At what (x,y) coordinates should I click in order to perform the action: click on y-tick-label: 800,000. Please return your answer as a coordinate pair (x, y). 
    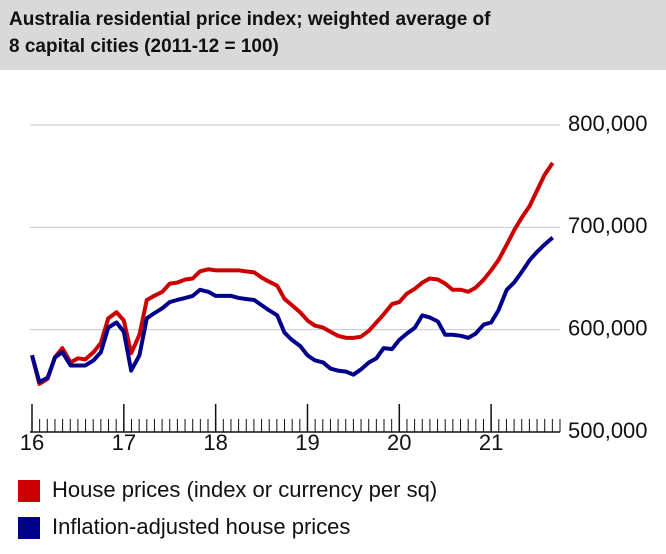
    Looking at the image, I should click on (608, 123).